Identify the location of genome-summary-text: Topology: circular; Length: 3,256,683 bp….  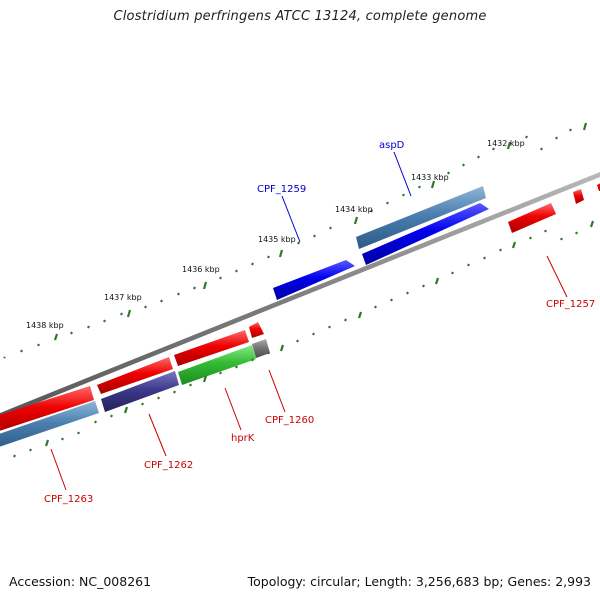
(419, 581).